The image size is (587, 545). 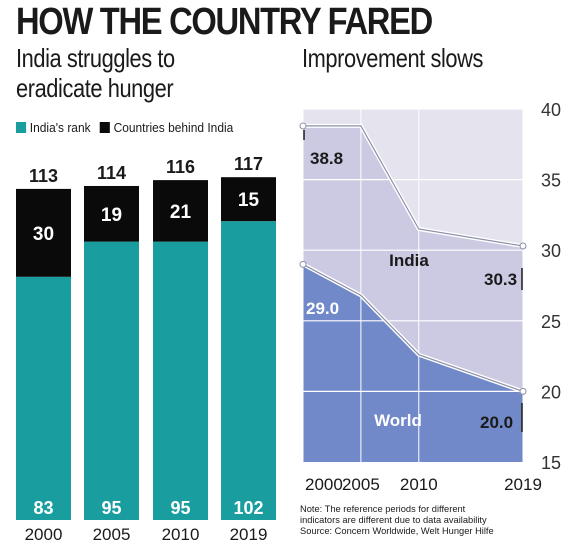 I want to click on bar-x-tick-2010: 2010, so click(x=181, y=534).